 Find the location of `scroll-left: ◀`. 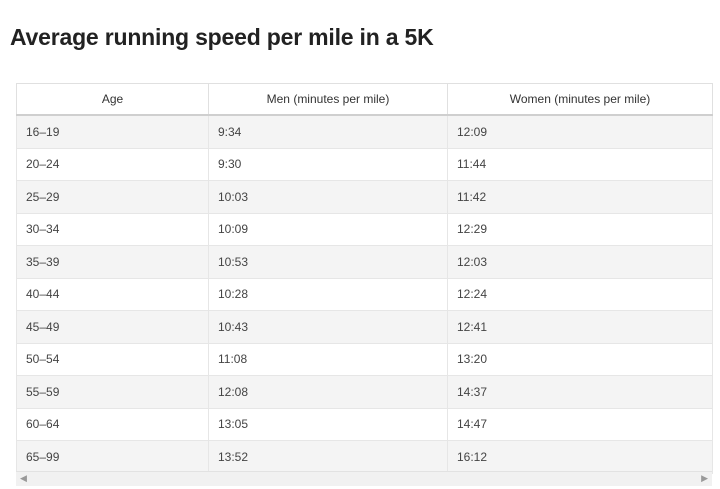

scroll-left: ◀ is located at coordinates (23, 478).